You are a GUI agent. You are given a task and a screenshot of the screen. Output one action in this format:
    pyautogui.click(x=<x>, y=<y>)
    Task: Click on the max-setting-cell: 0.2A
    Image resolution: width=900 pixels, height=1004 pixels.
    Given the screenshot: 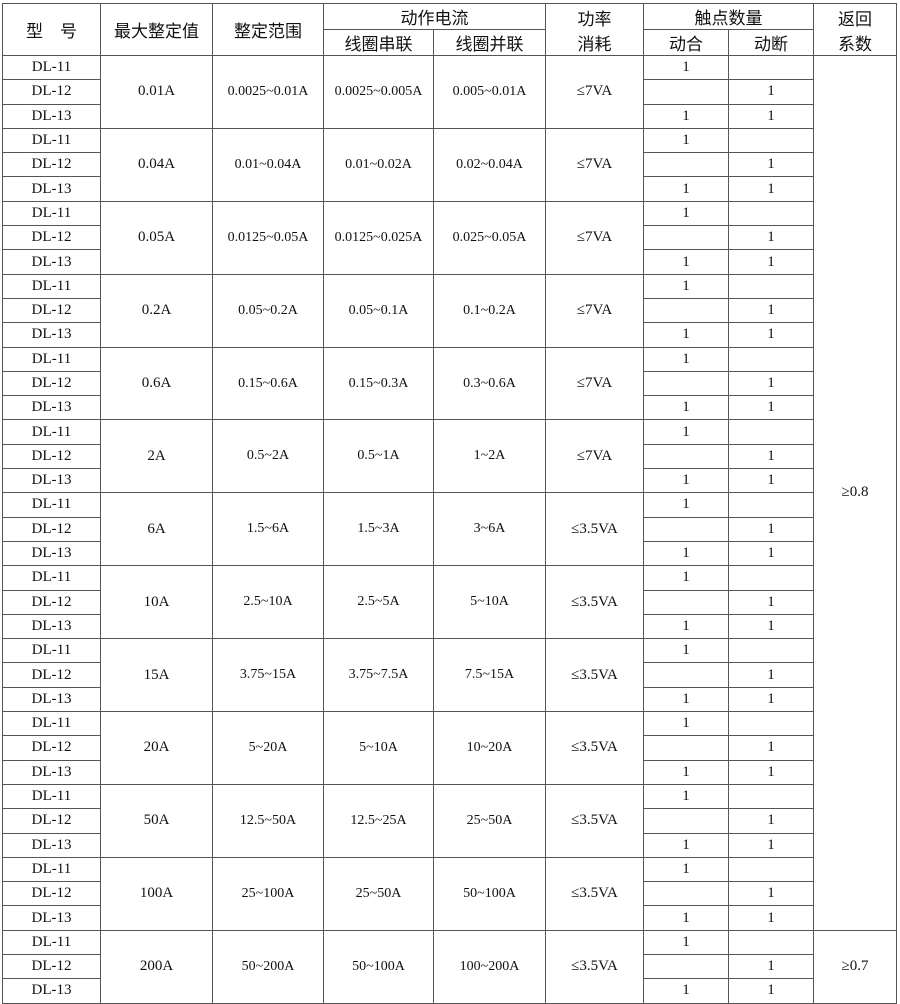 What is the action you would take?
    pyautogui.click(x=156, y=310)
    